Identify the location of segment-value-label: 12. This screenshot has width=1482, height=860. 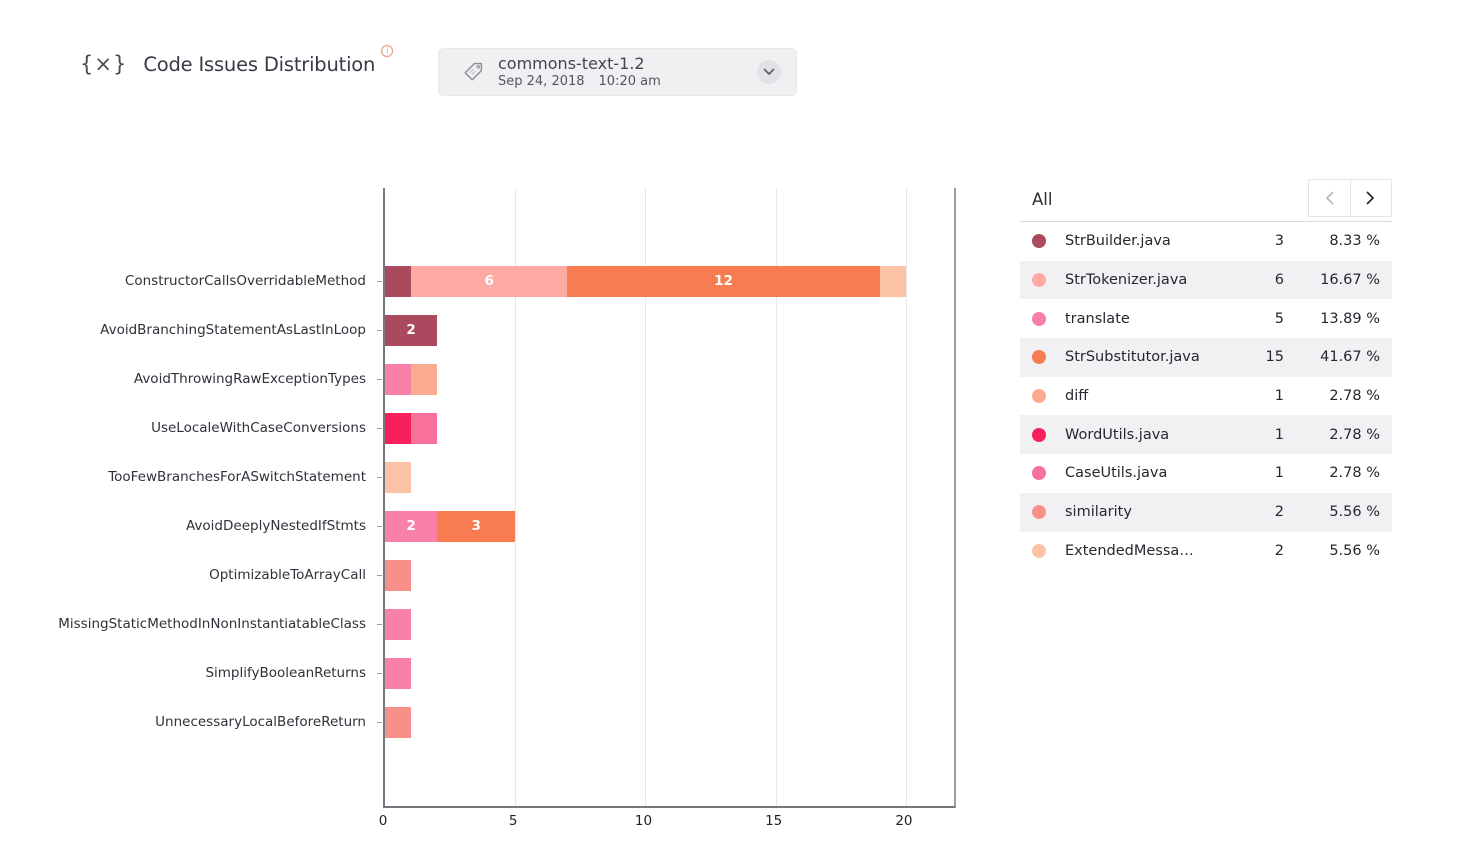
(723, 281).